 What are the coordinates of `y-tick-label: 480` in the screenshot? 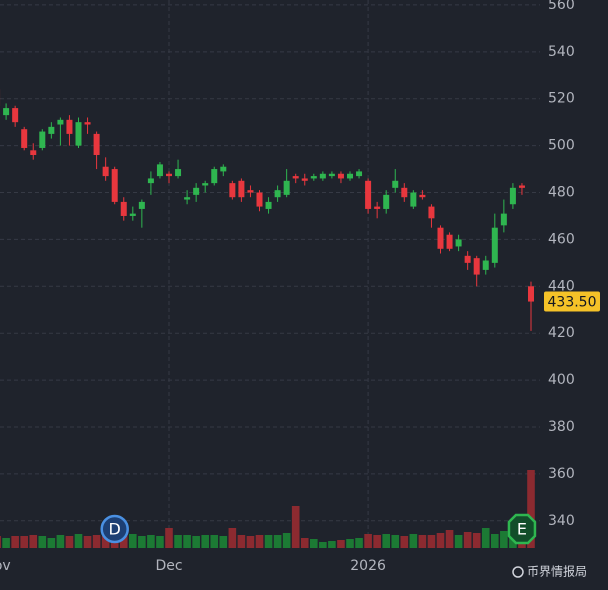 It's located at (561, 193).